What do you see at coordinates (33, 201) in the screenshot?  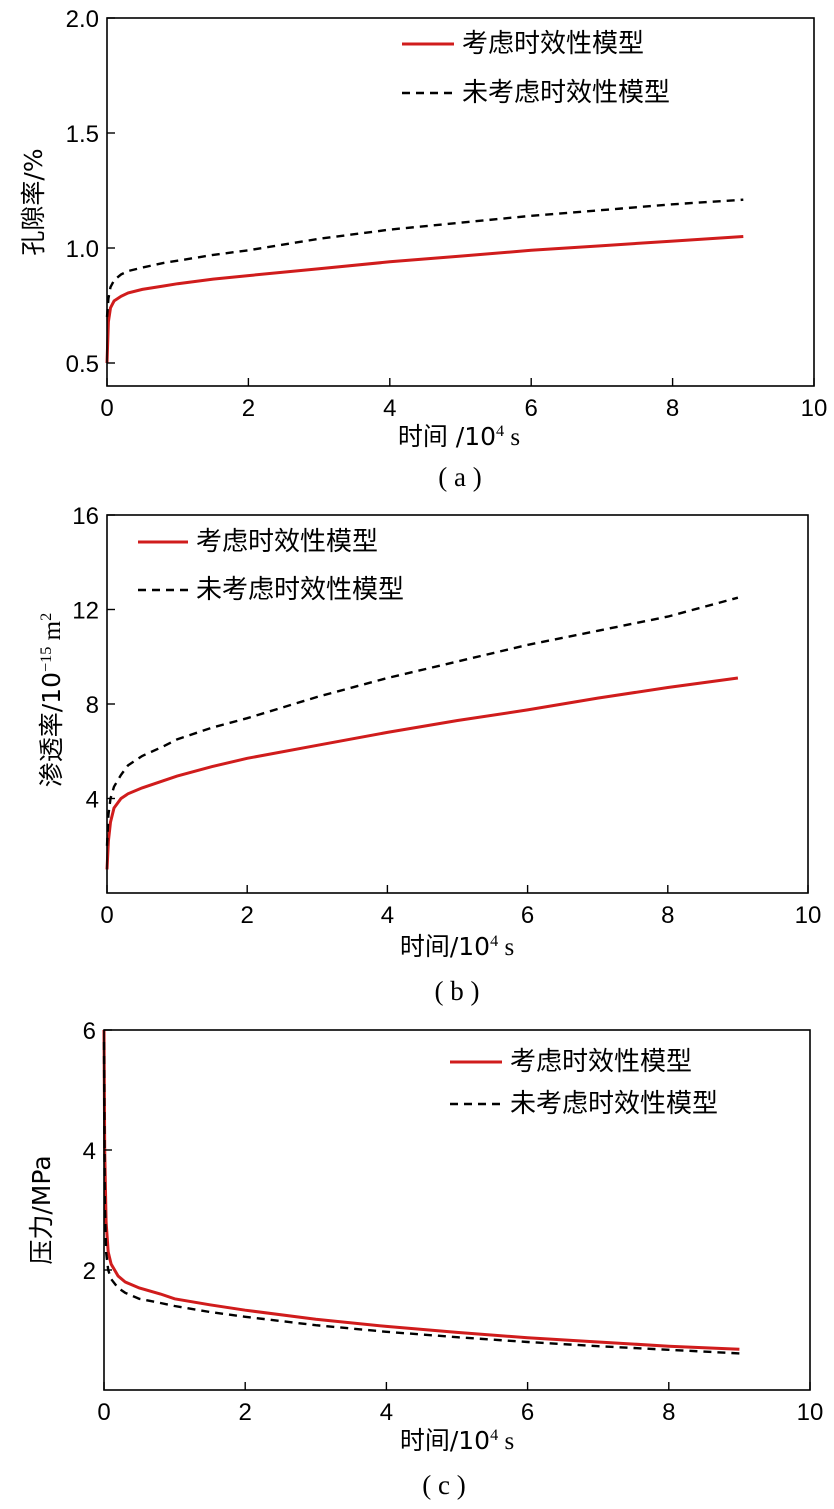 I see `y-axis-label: 孔隙率/%` at bounding box center [33, 201].